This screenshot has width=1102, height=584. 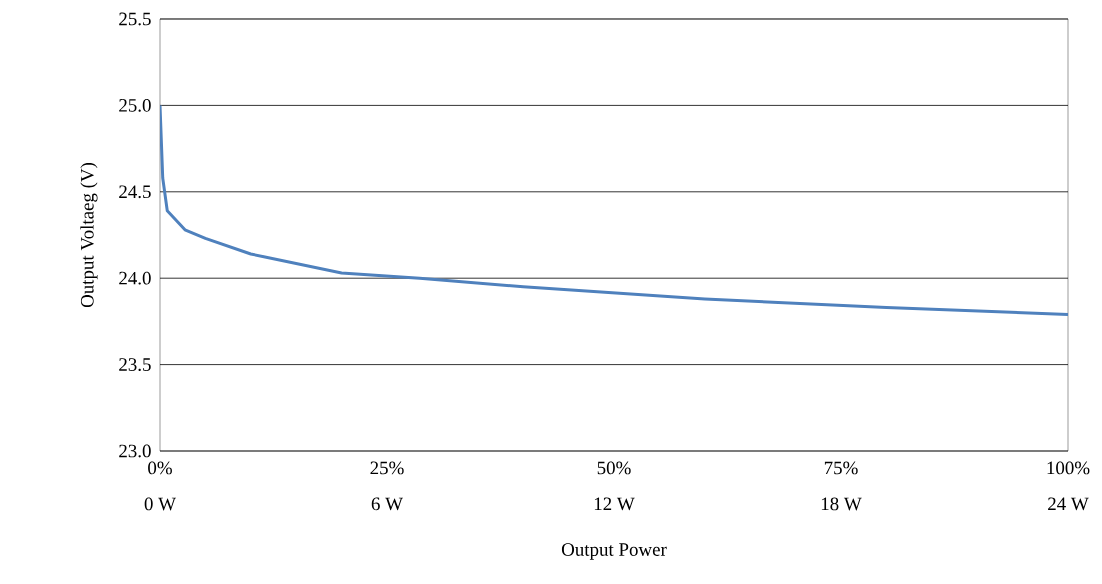 I want to click on x-tick-label: 25%, so click(x=387, y=468).